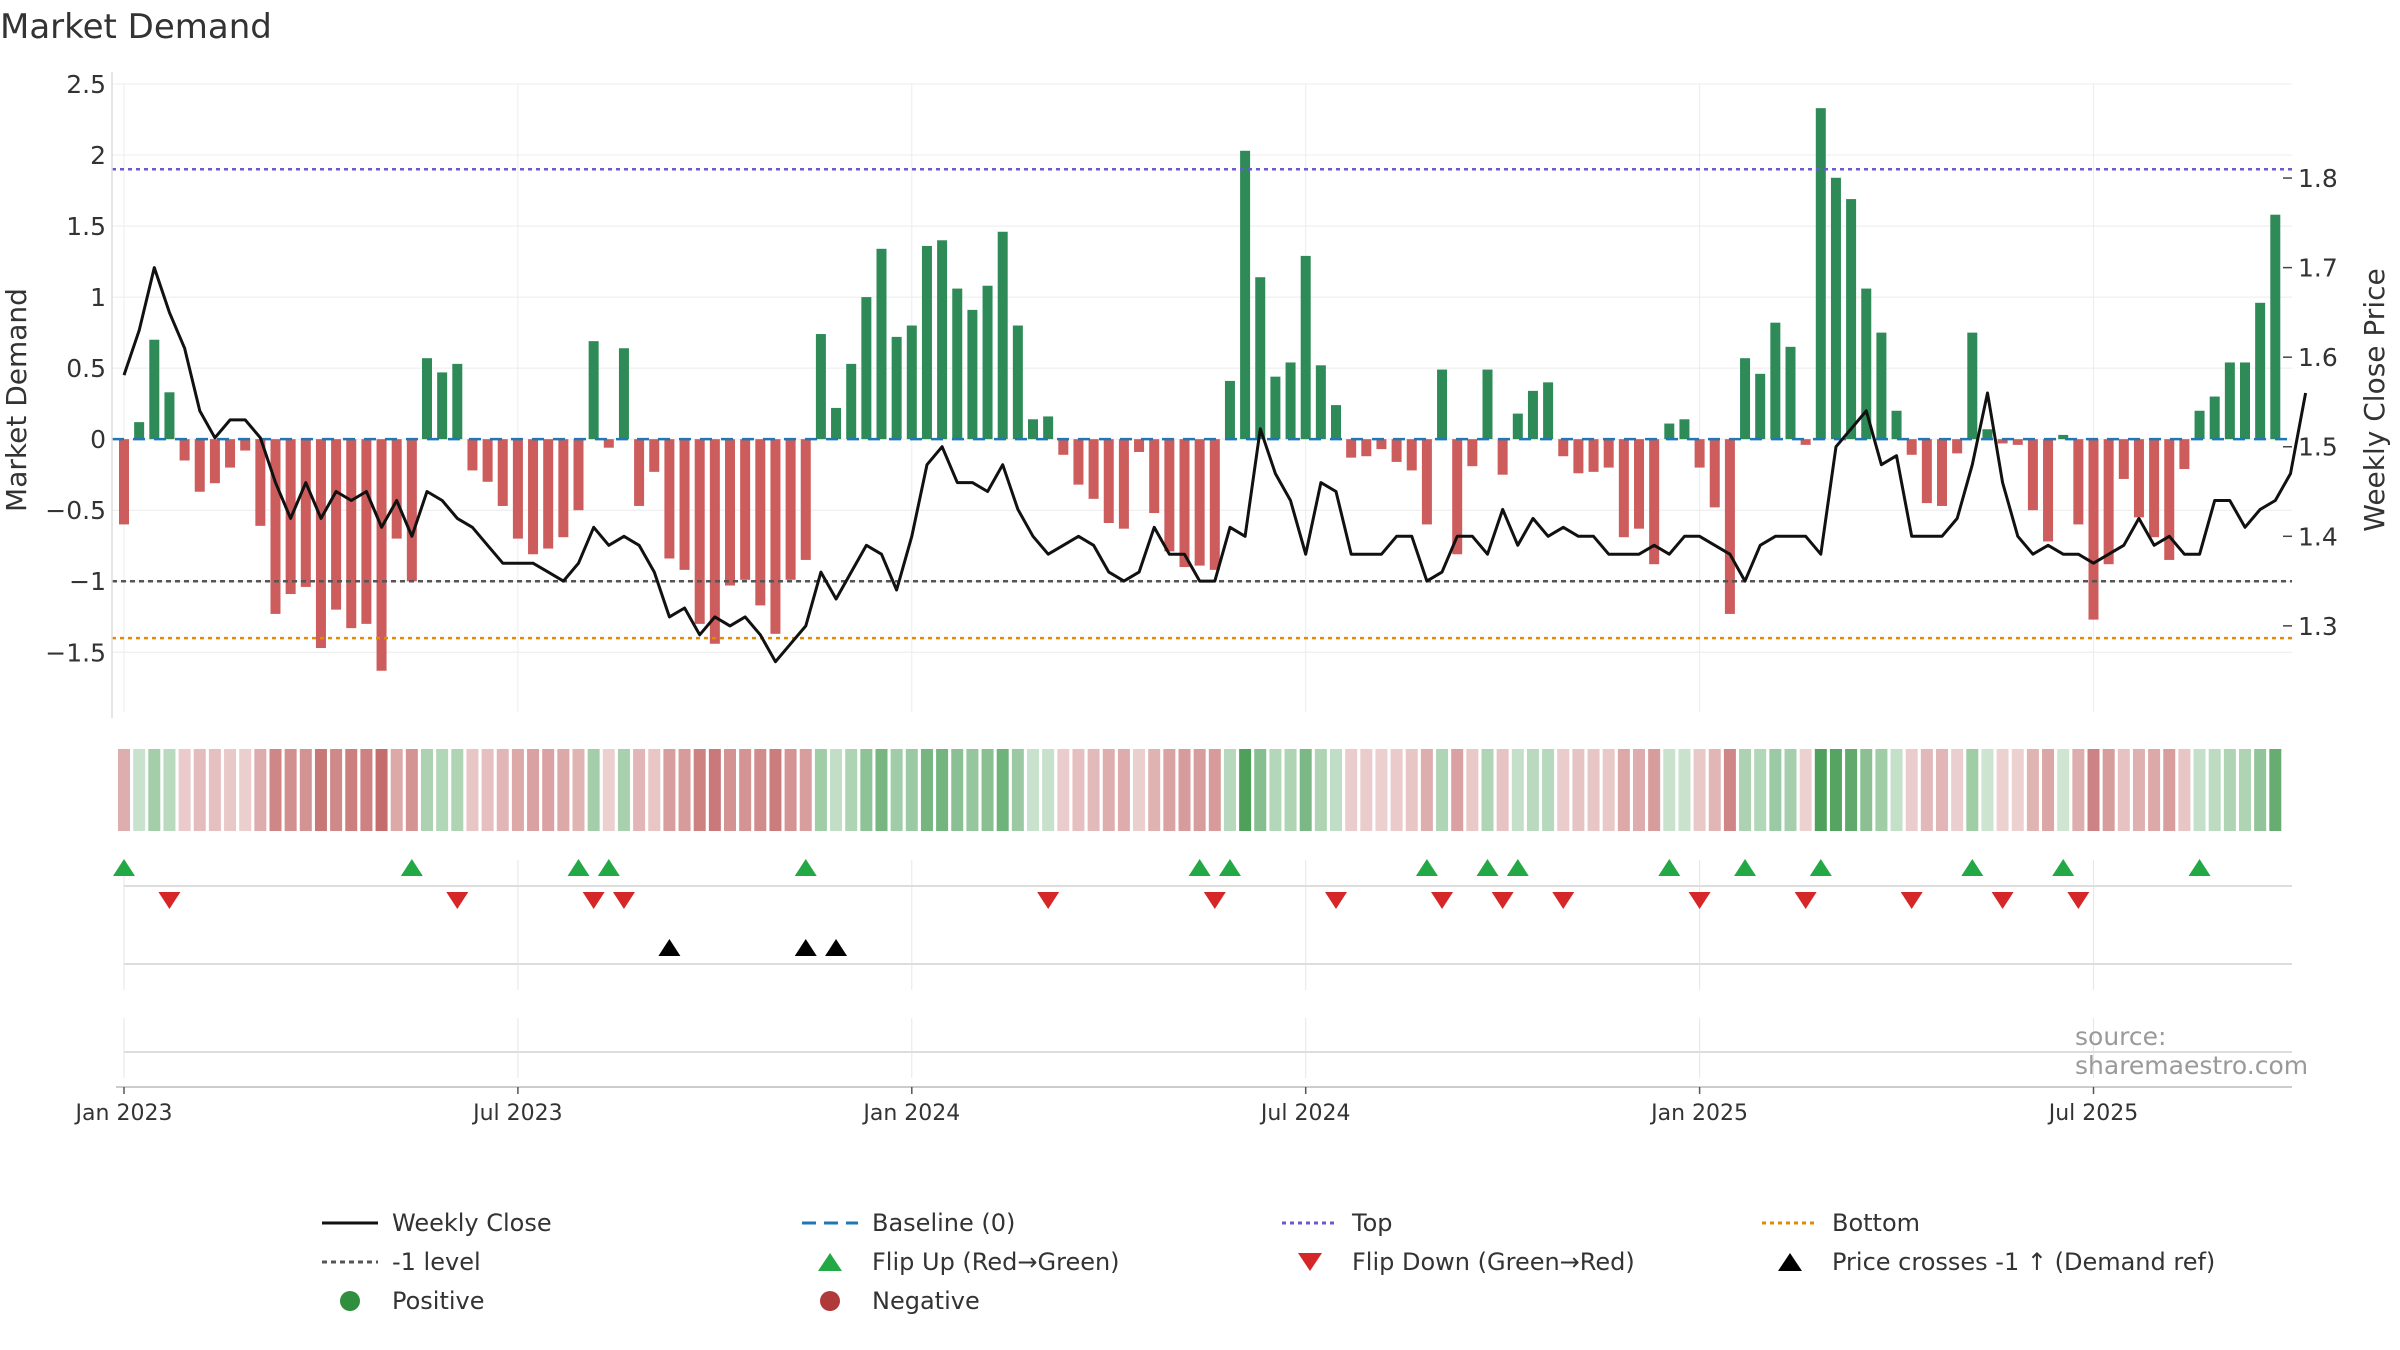 The height and width of the screenshot is (1350, 2400). Describe the element at coordinates (75, 510) in the screenshot. I see `left-tick-label: −0.5` at that location.